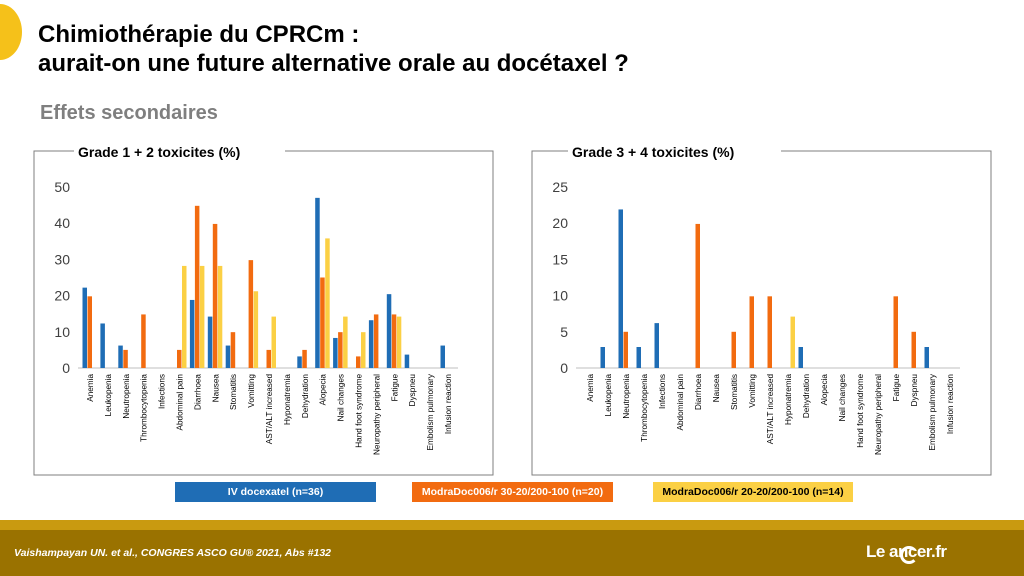 This screenshot has height=576, width=1024. What do you see at coordinates (878, 414) in the screenshot?
I see `x-category-label: Neuropathy peripheral` at bounding box center [878, 414].